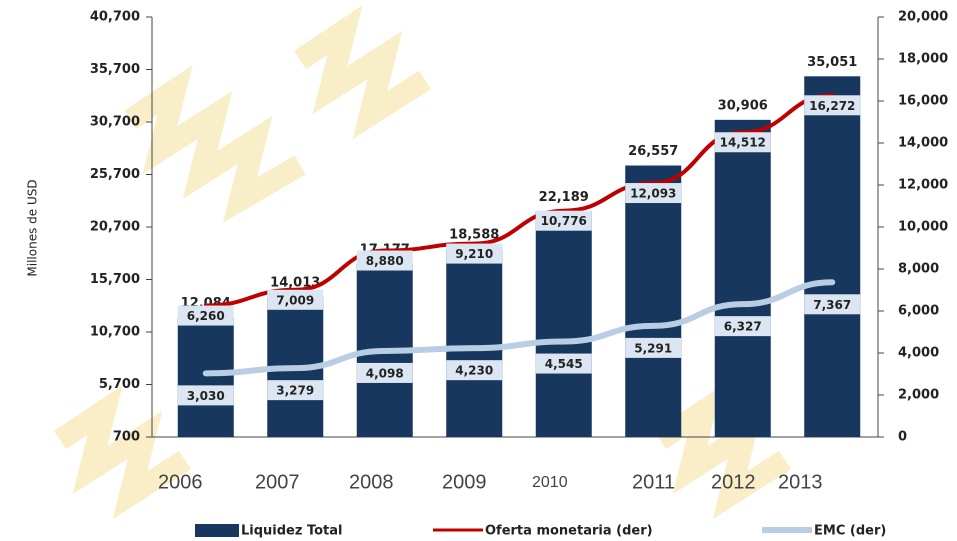  I want to click on line-value-label: 3,279, so click(295, 391).